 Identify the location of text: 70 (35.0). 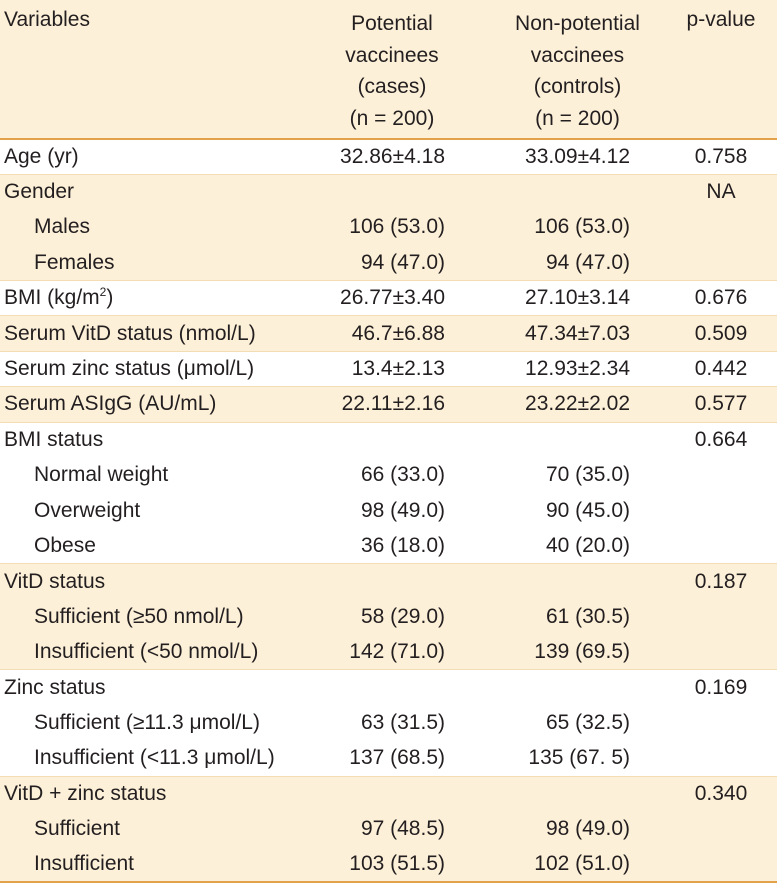
(587, 475).